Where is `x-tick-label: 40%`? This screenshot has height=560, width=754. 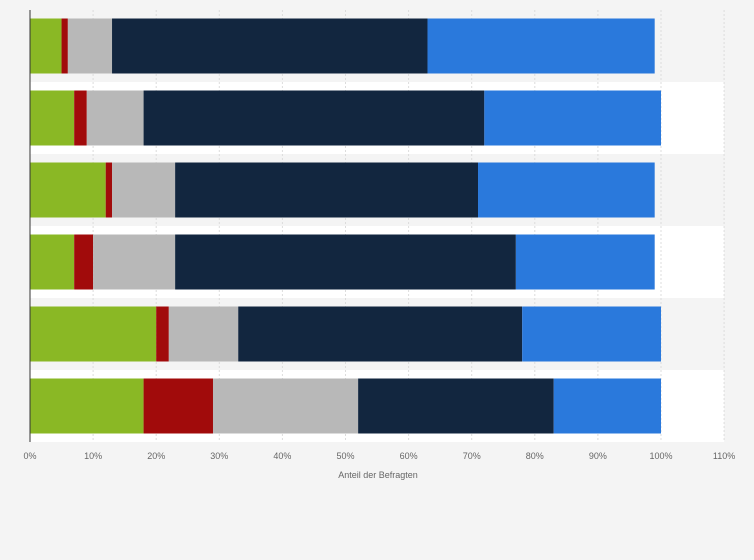
x-tick-label: 40% is located at coordinates (282, 456).